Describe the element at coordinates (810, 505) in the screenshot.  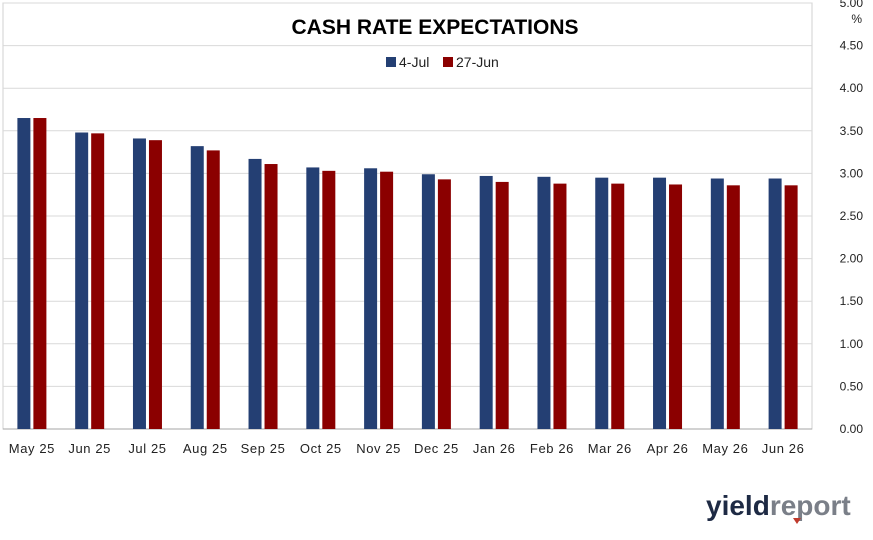
I see `logo-report-text: report` at that location.